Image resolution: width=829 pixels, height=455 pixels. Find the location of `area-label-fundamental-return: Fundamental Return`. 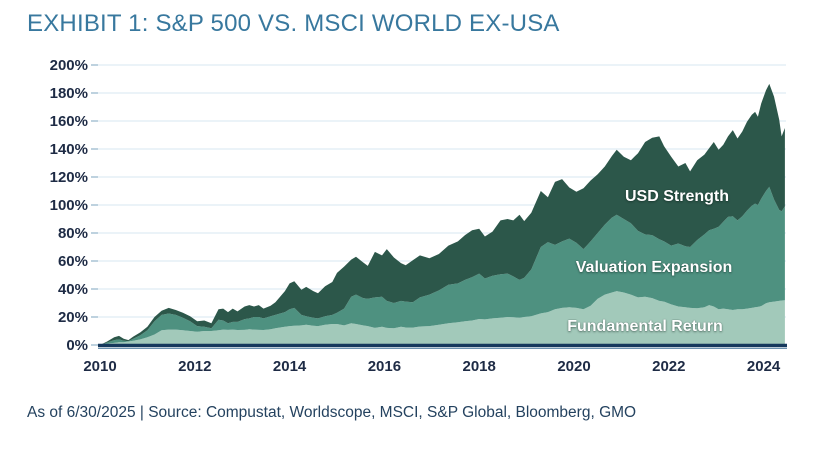

area-label-fundamental-return: Fundamental Return is located at coordinates (645, 326).